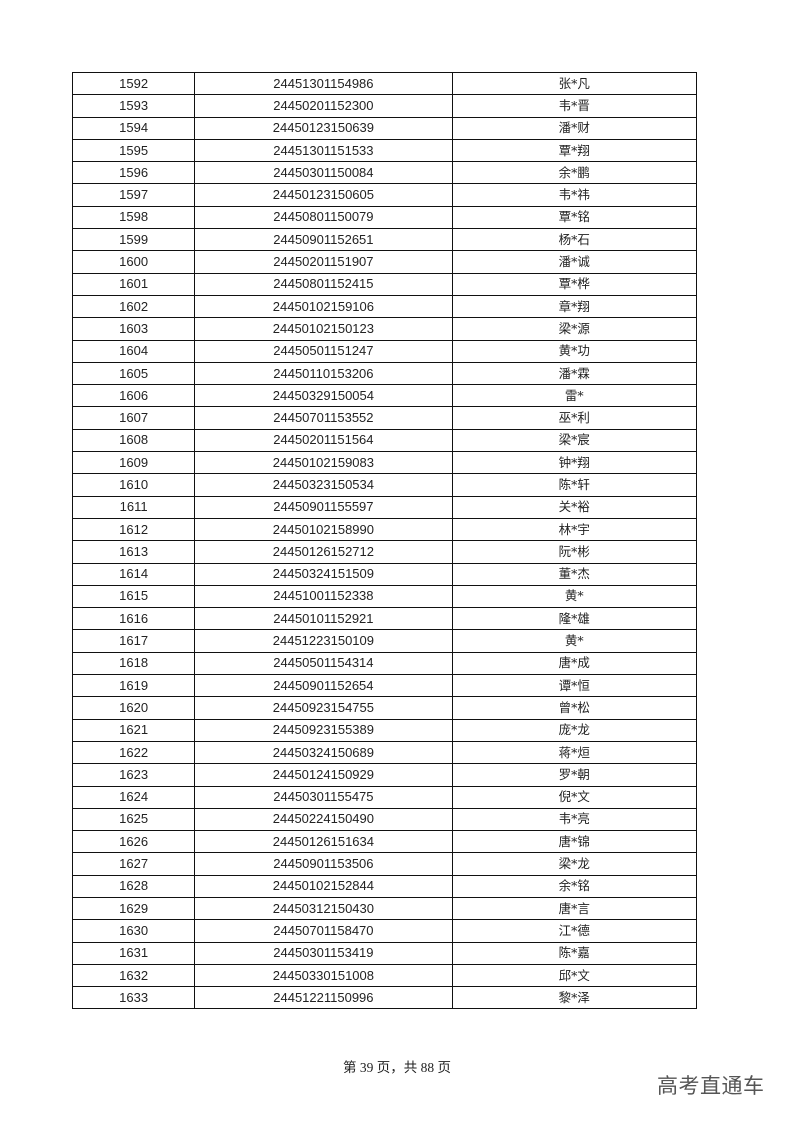 This screenshot has width=794, height=1123. I want to click on exam-number: 24450102159083, so click(323, 463).